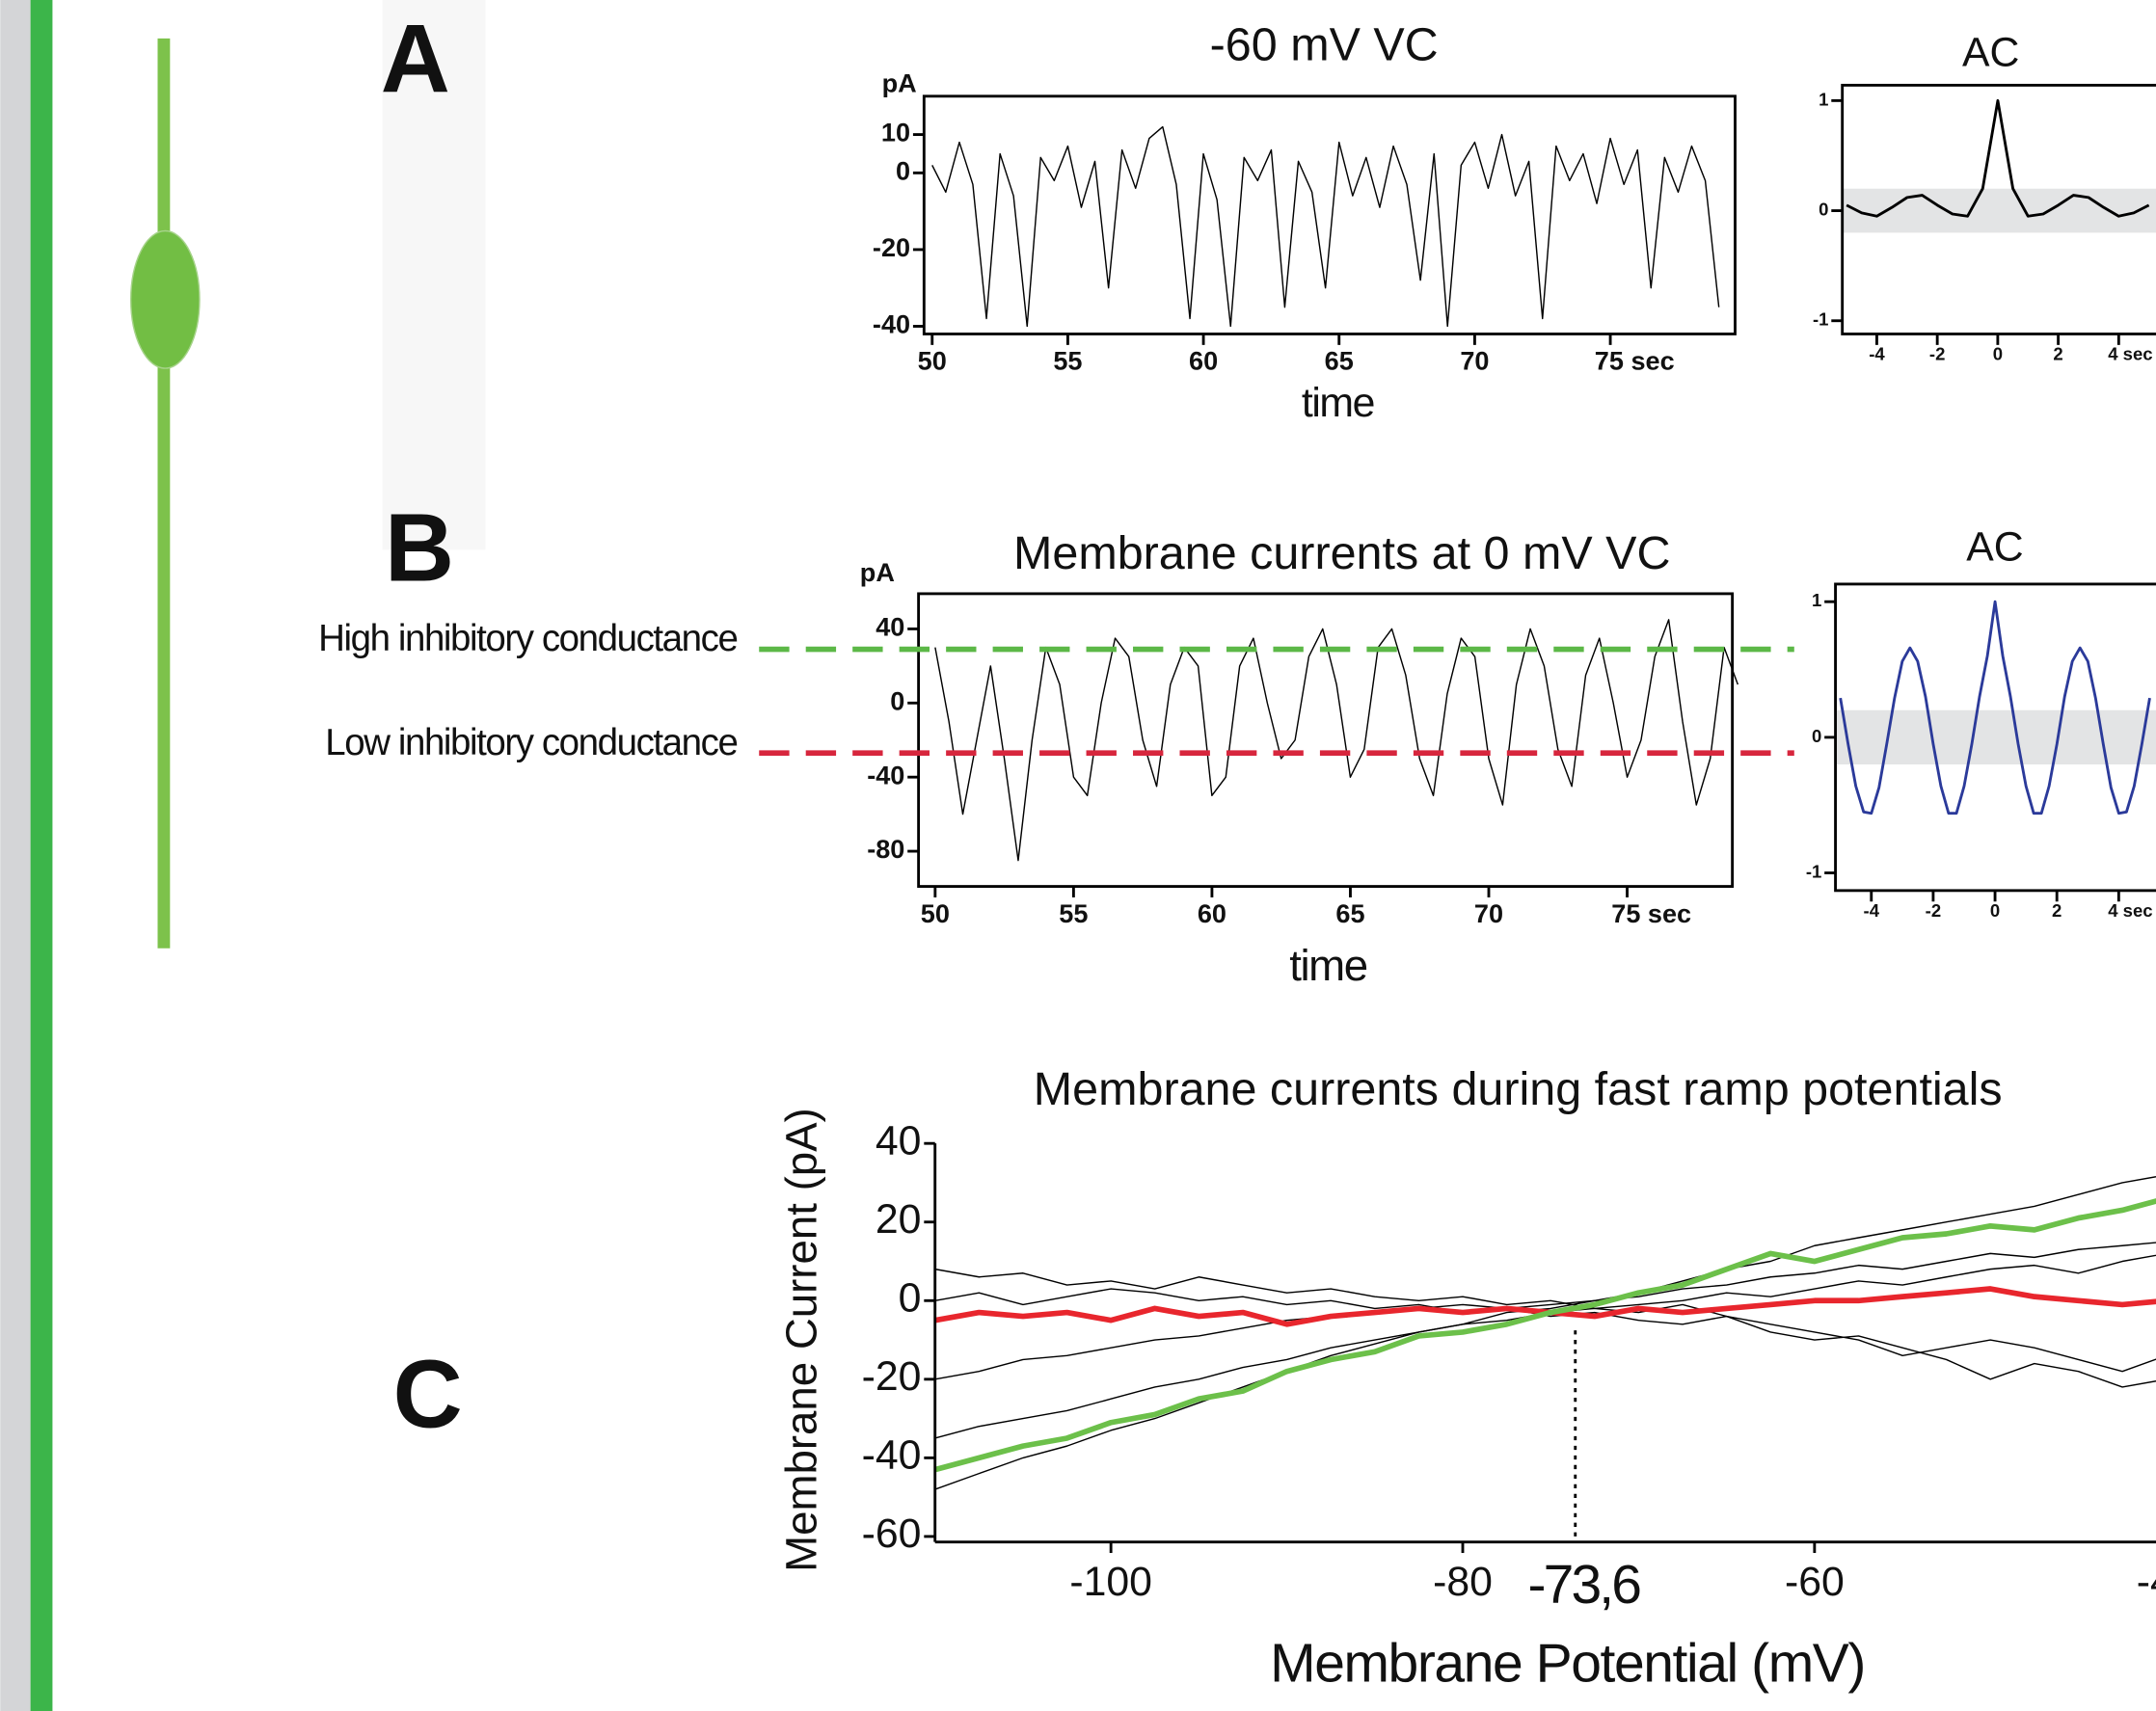 The image size is (2156, 1711). I want to click on threshold-label: -73,6, so click(1583, 1585).